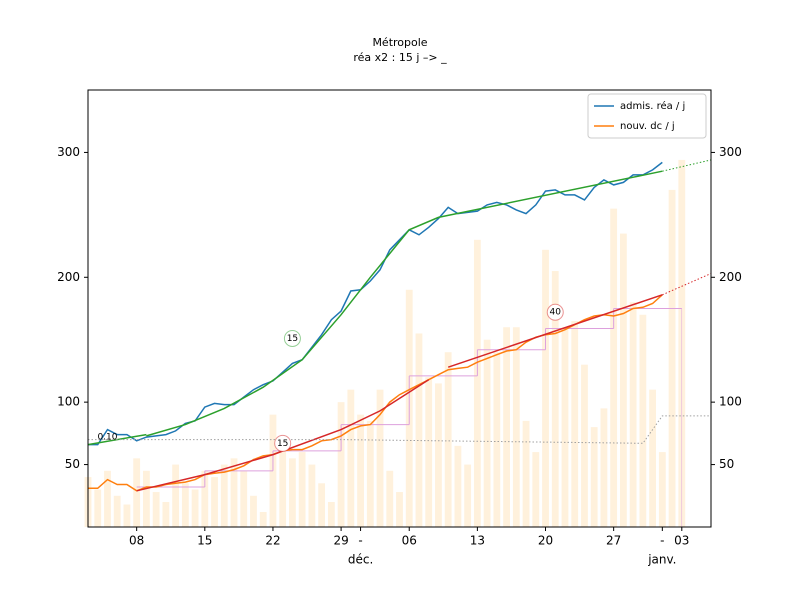  I want to click on chart-subtitle: réa x2 : 15 j –> _, so click(400, 57).